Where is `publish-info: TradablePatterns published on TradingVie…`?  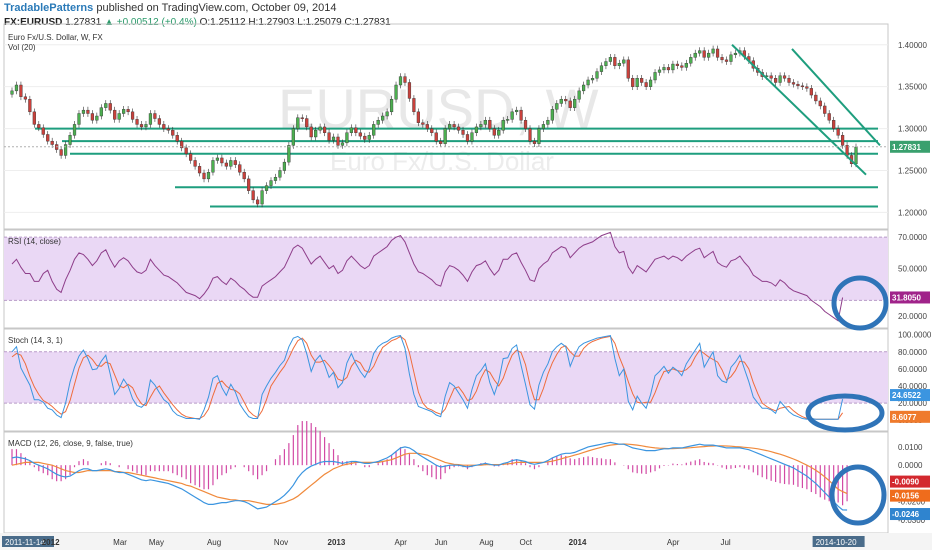
publish-info: TradablePatterns published on TradingVie… is located at coordinates (170, 8).